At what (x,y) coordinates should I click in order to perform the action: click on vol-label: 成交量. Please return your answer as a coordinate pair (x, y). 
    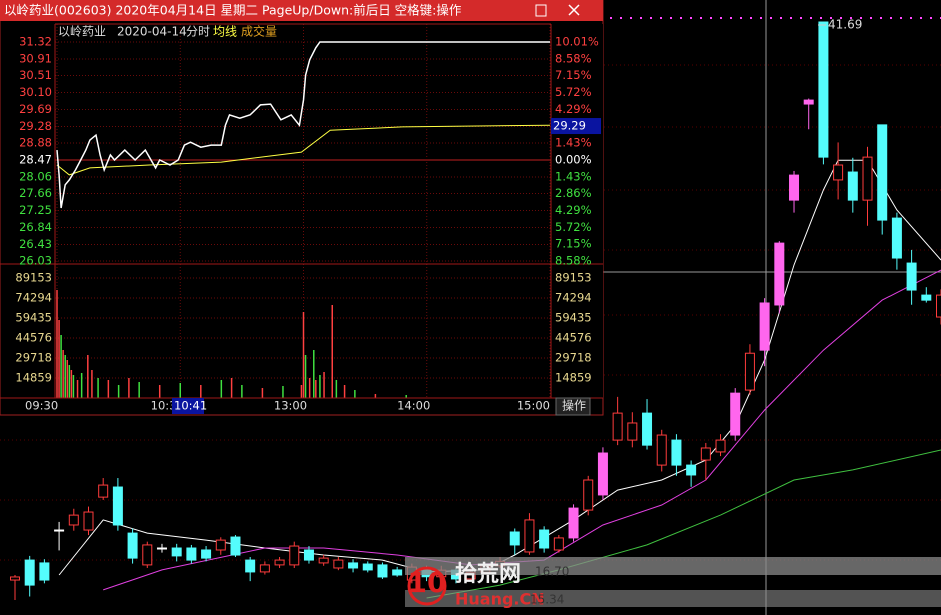
    Looking at the image, I should click on (259, 31).